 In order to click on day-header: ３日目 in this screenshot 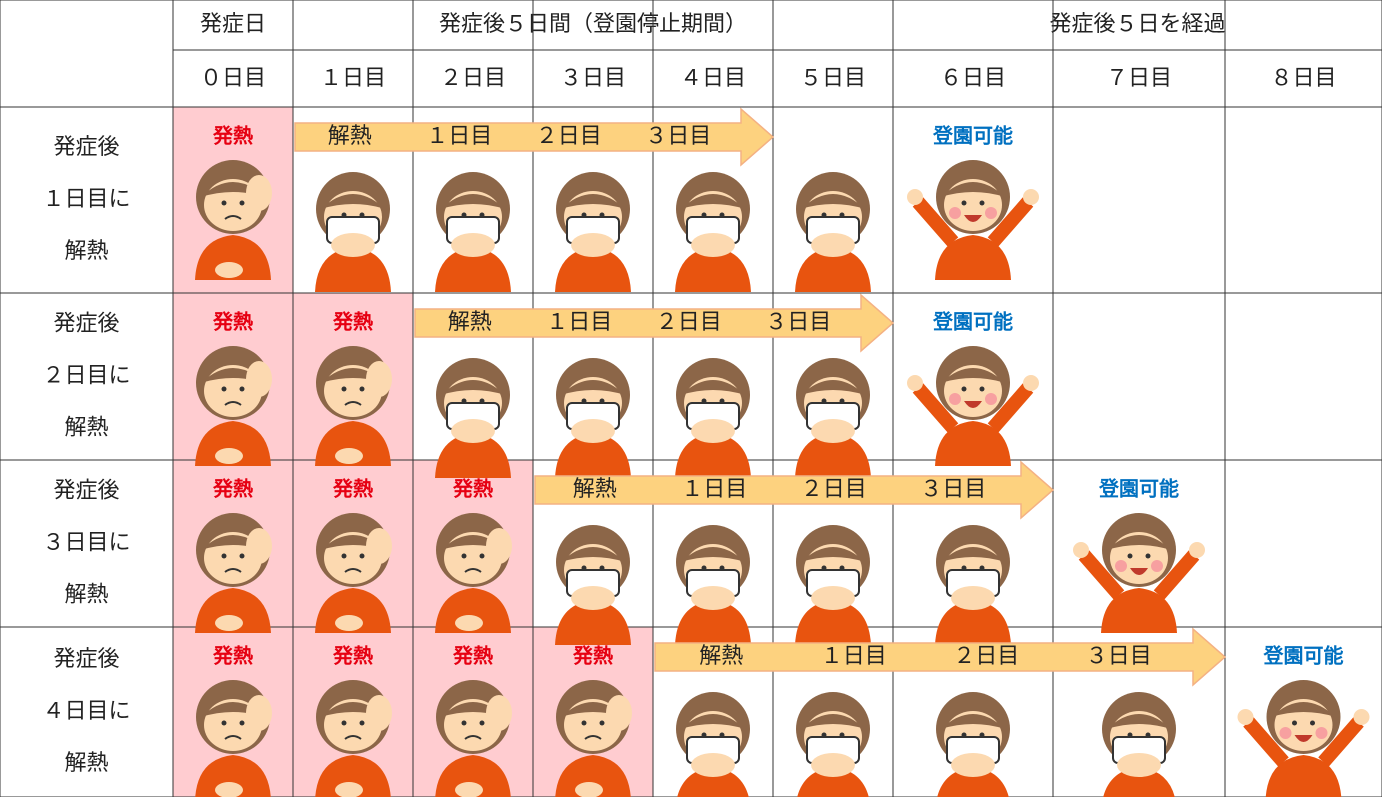, I will do `click(593, 78)`.